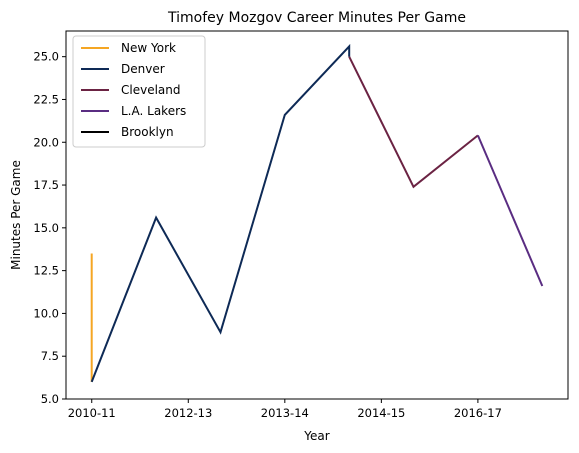 The height and width of the screenshot is (453, 579). Describe the element at coordinates (46, 313) in the screenshot. I see `y-tick-label: 10.0` at that location.